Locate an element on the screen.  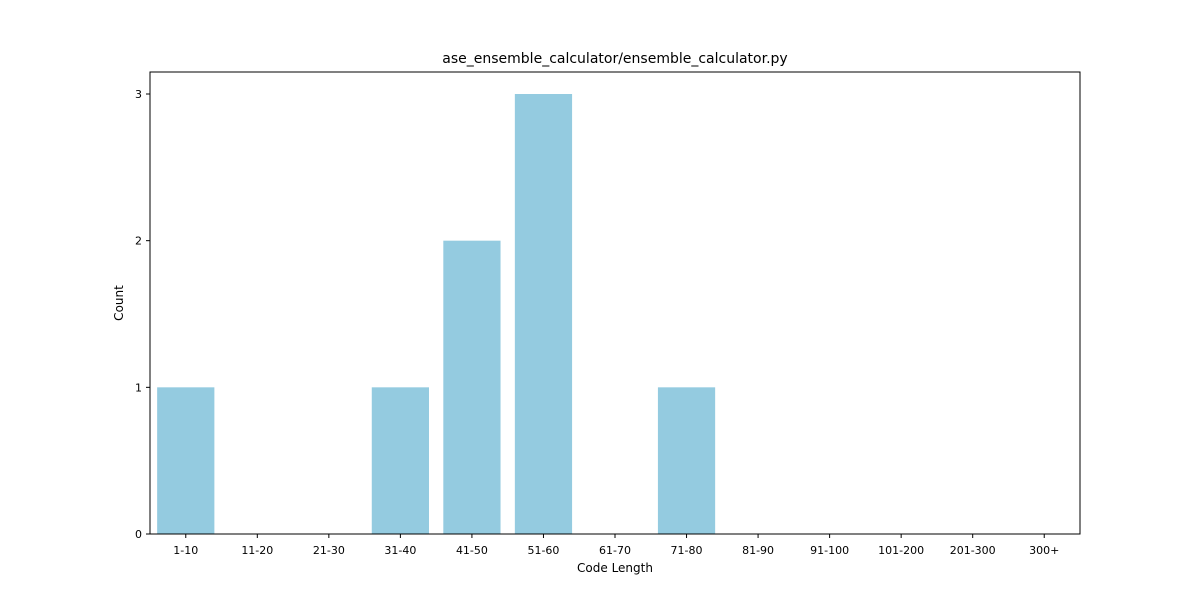
x-tick-label: 11-20 is located at coordinates (257, 550).